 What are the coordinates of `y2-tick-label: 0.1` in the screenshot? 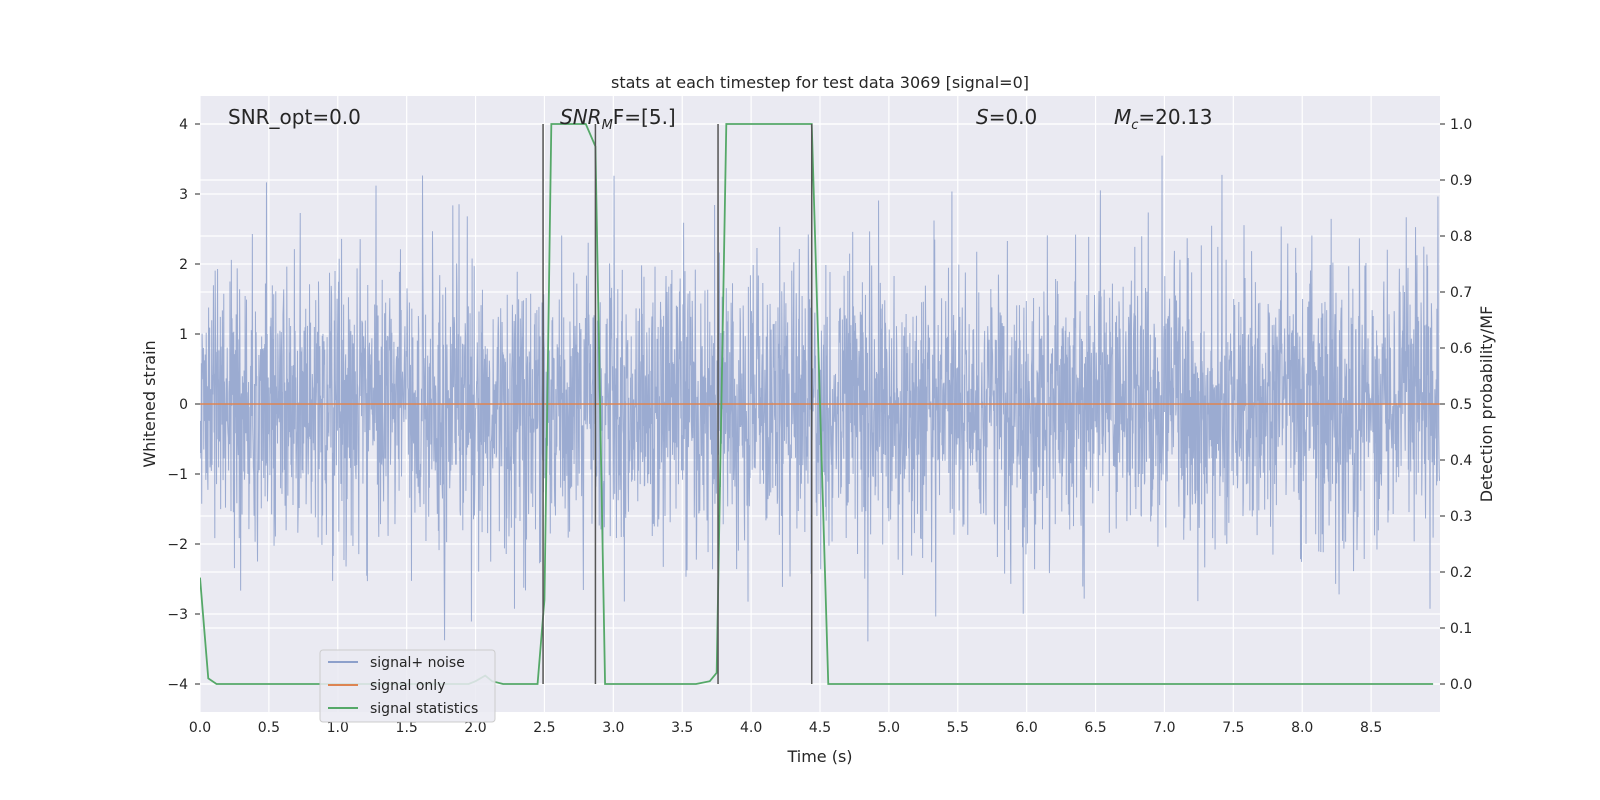 It's located at (1461, 629).